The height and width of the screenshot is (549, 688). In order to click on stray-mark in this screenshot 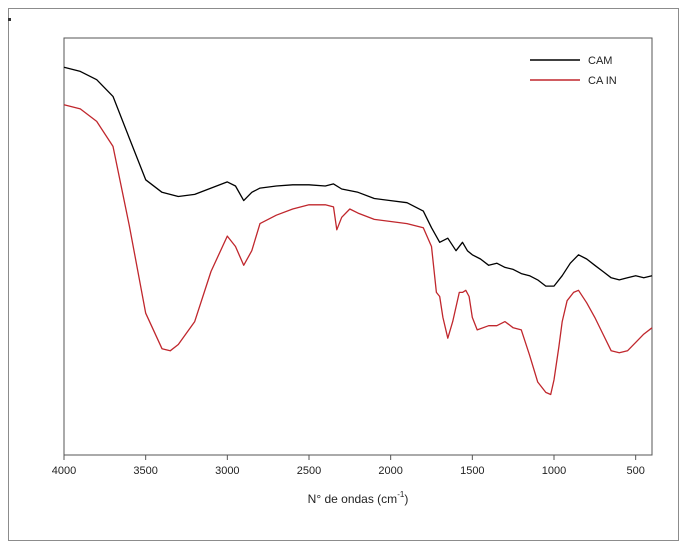, I will do `click(9, 19)`.